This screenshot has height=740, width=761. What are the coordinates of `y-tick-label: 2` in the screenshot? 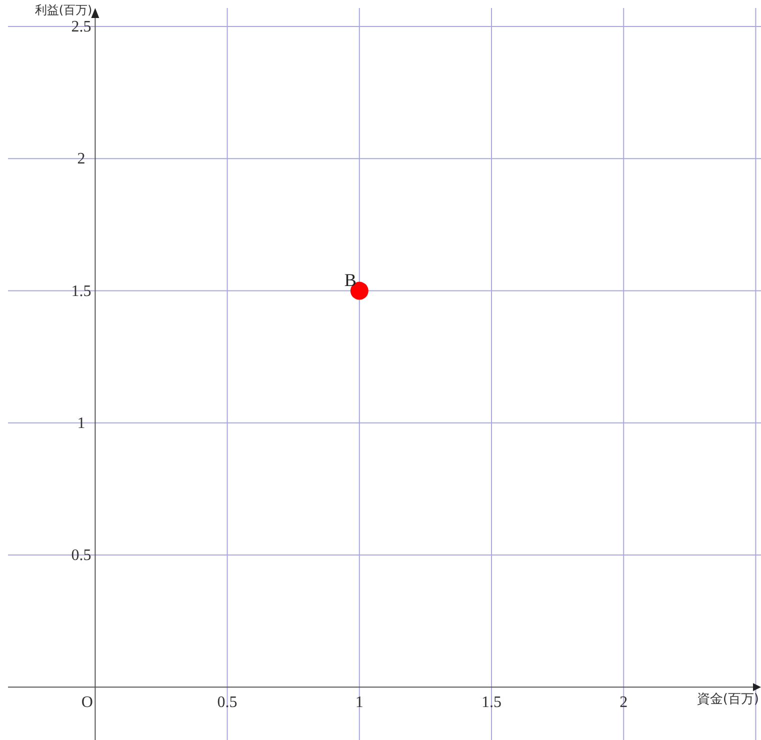 It's located at (81, 159).